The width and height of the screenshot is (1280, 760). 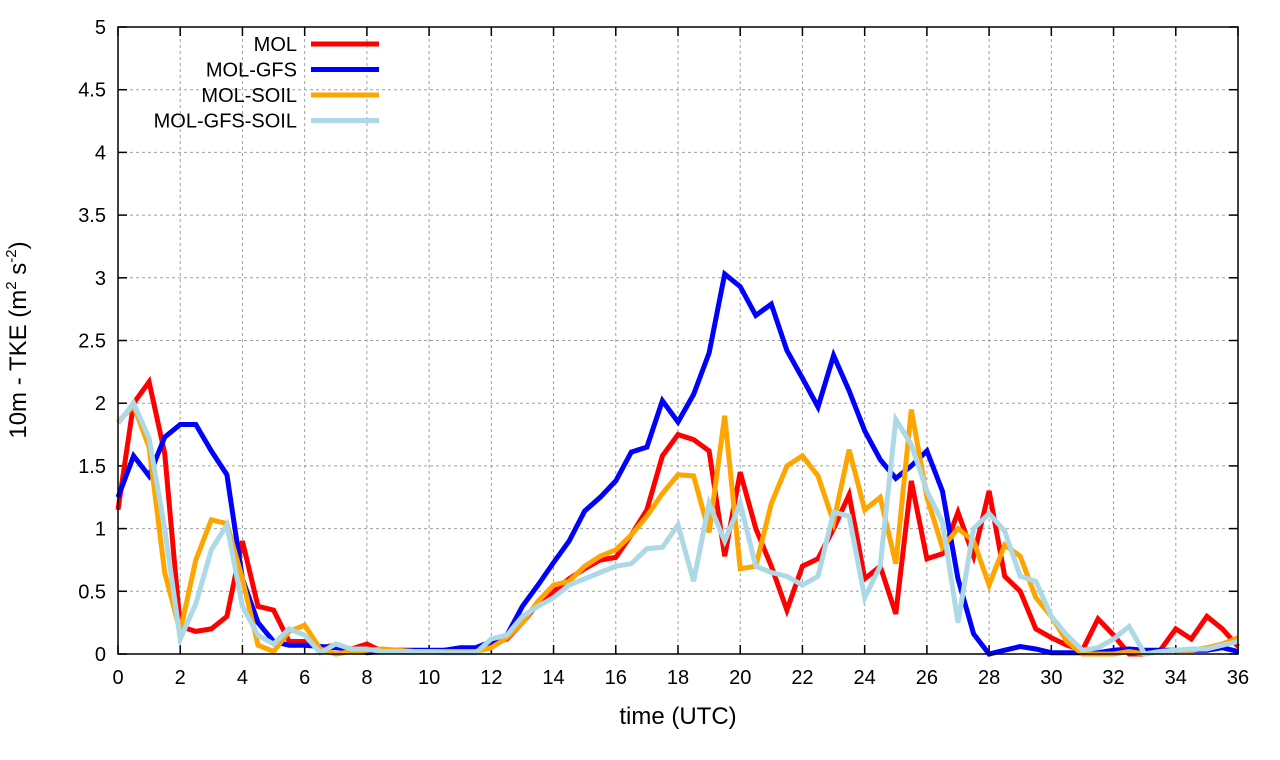 What do you see at coordinates (18, 272) in the screenshot?
I see `y-label-mid: s` at bounding box center [18, 272].